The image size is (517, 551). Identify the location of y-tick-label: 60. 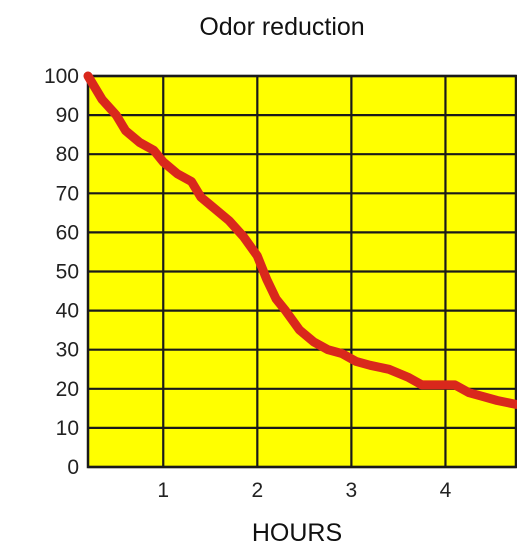
(67, 232).